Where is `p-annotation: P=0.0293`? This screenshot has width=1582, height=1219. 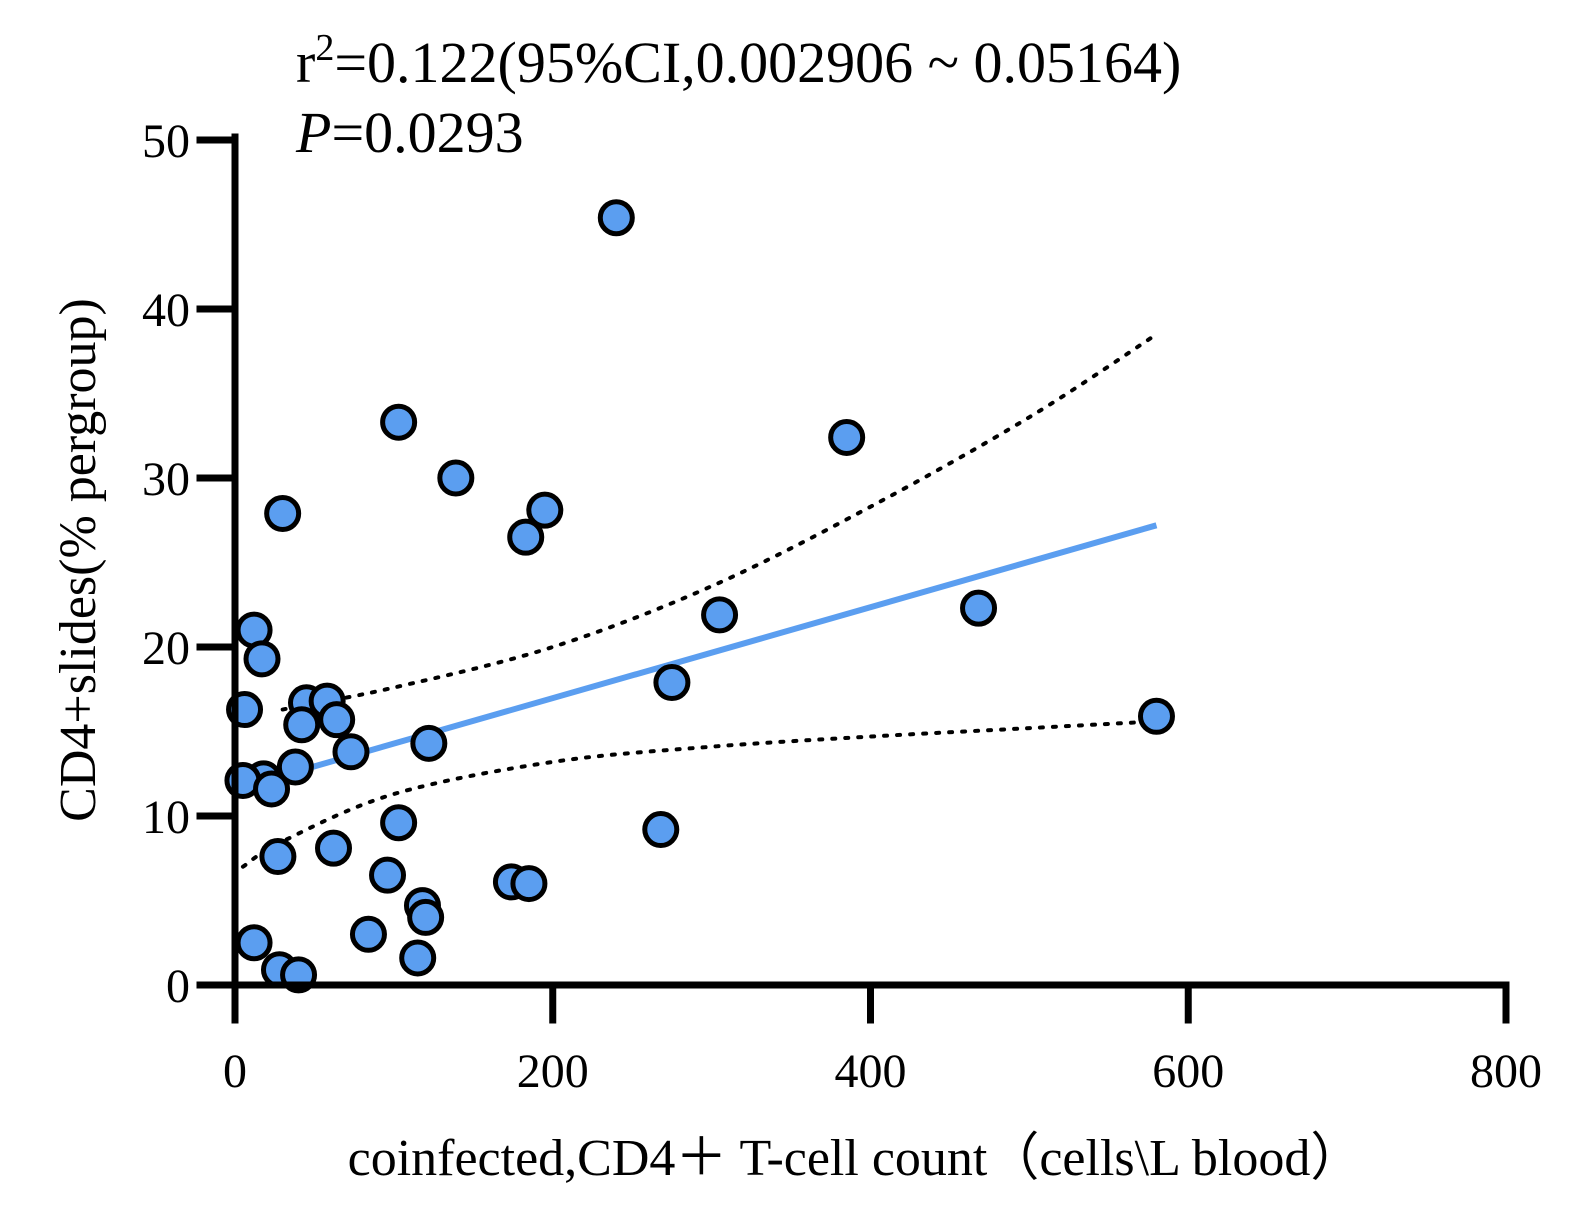
p-annotation: P=0.0293 is located at coordinates (409, 132).